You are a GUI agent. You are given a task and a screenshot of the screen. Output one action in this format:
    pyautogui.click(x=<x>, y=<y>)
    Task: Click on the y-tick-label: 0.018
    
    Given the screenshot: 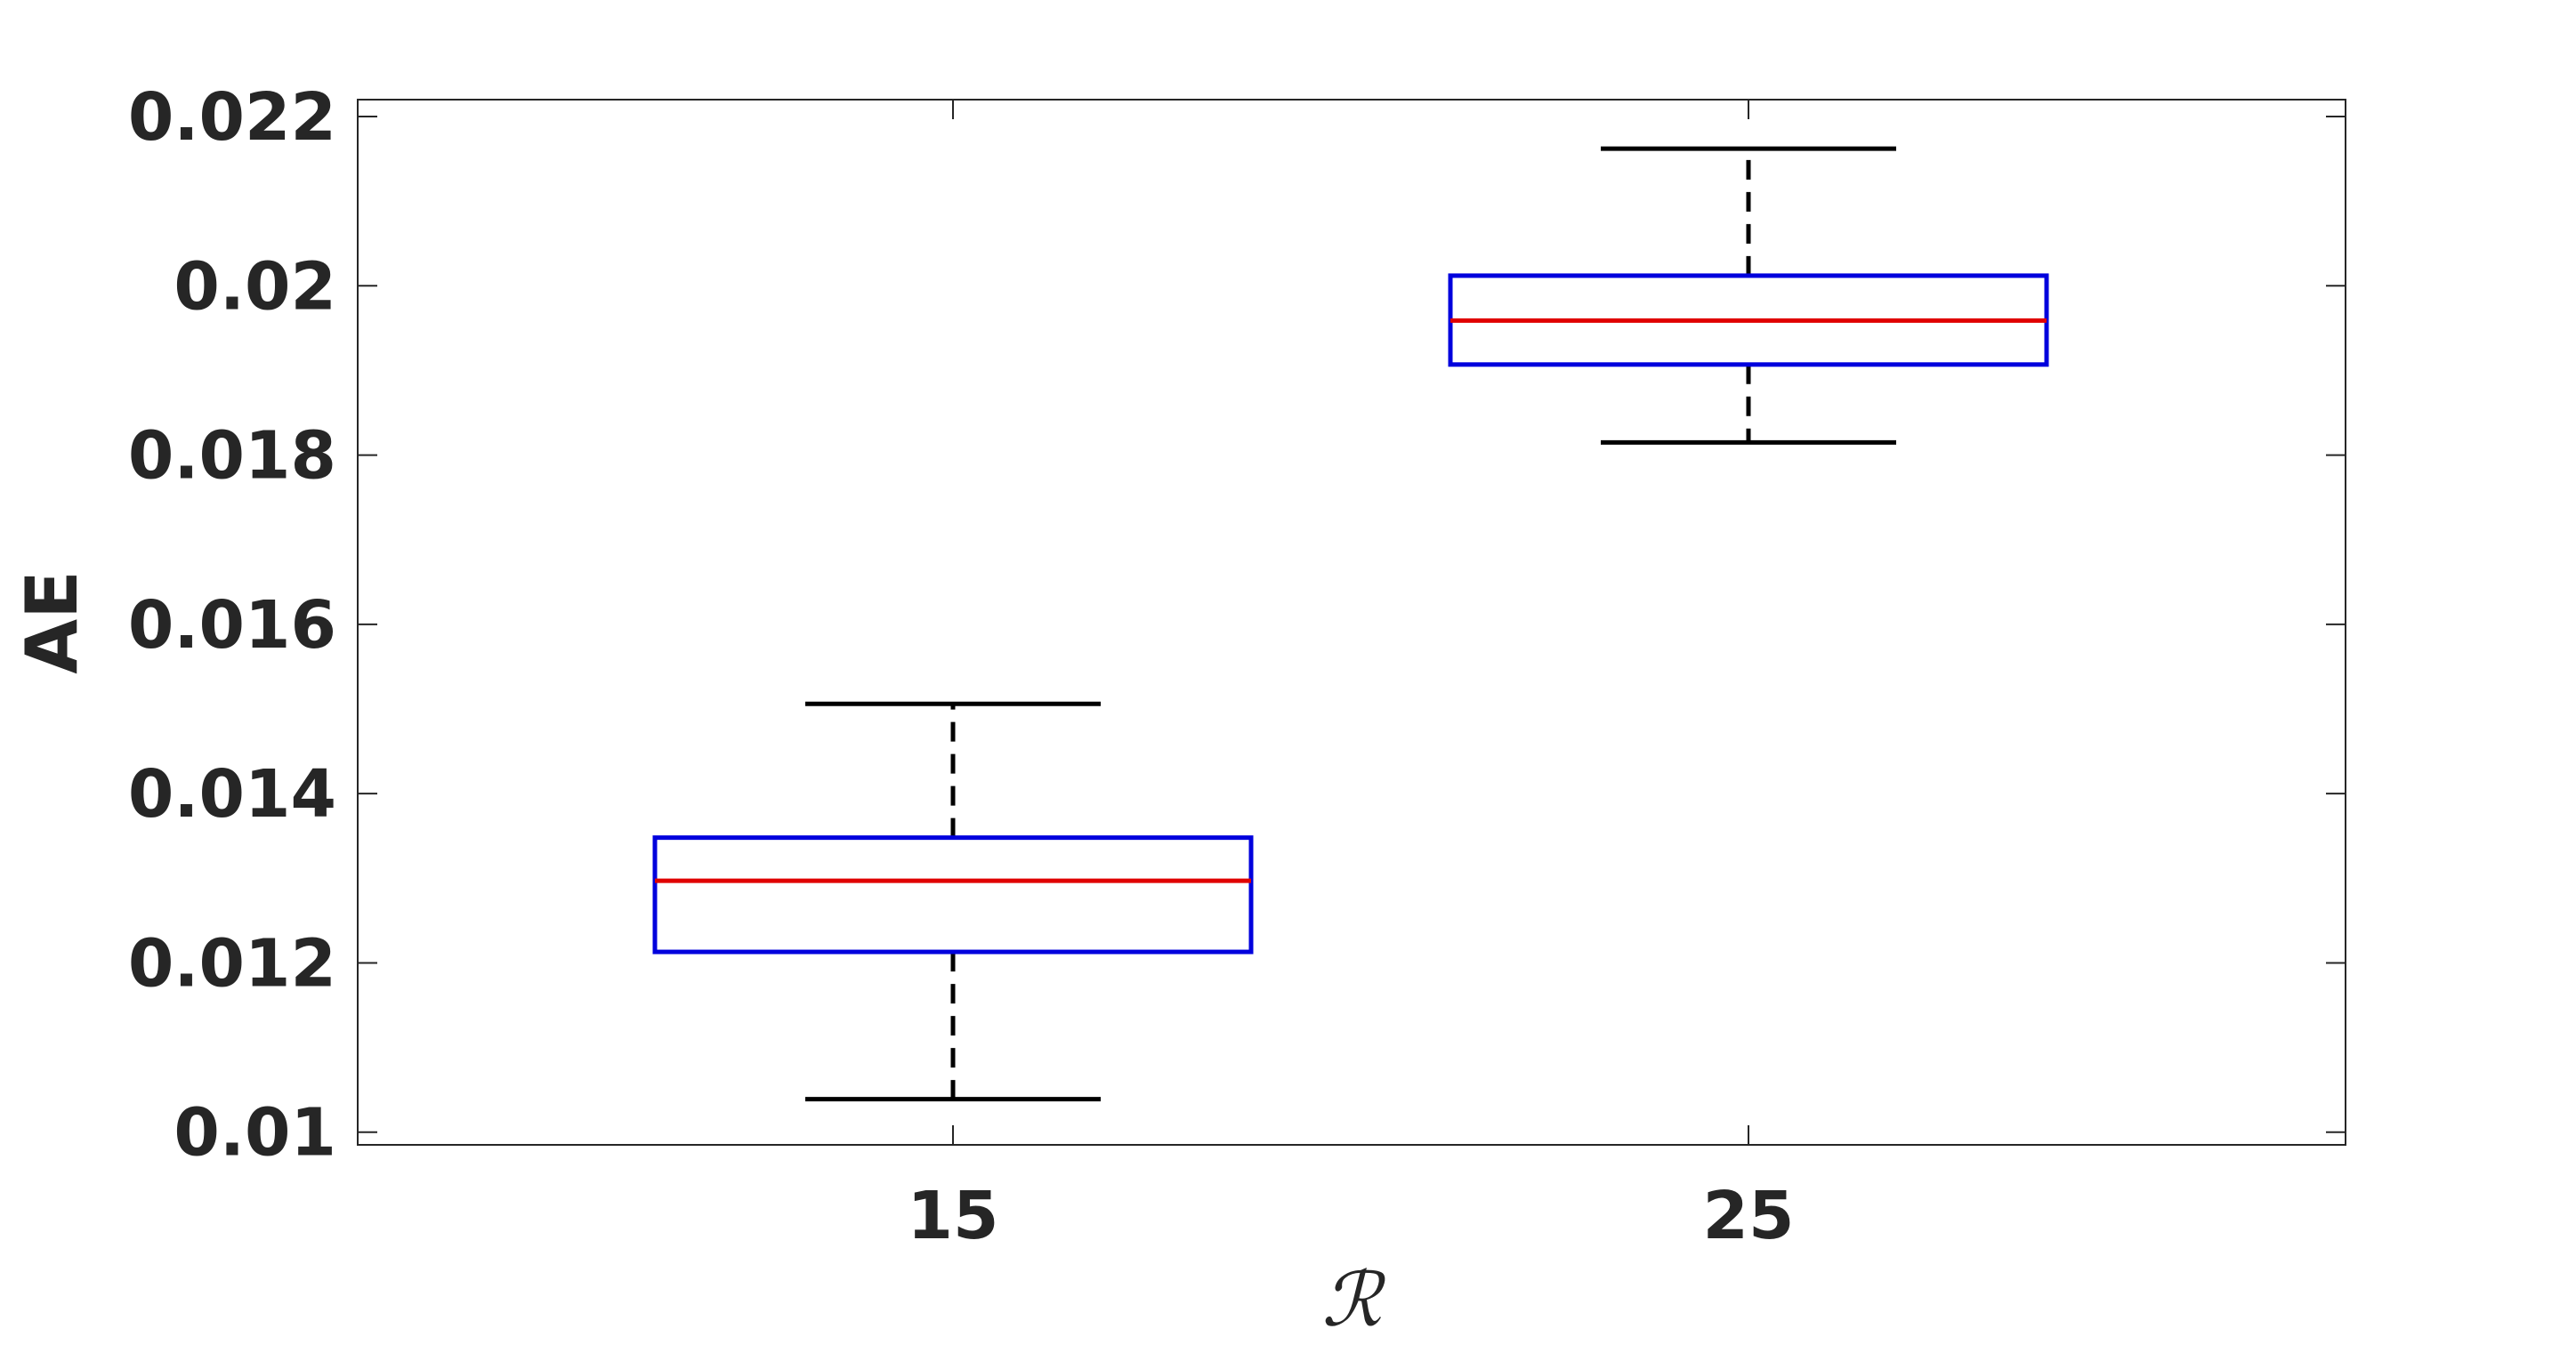 What is the action you would take?
    pyautogui.click(x=232, y=456)
    